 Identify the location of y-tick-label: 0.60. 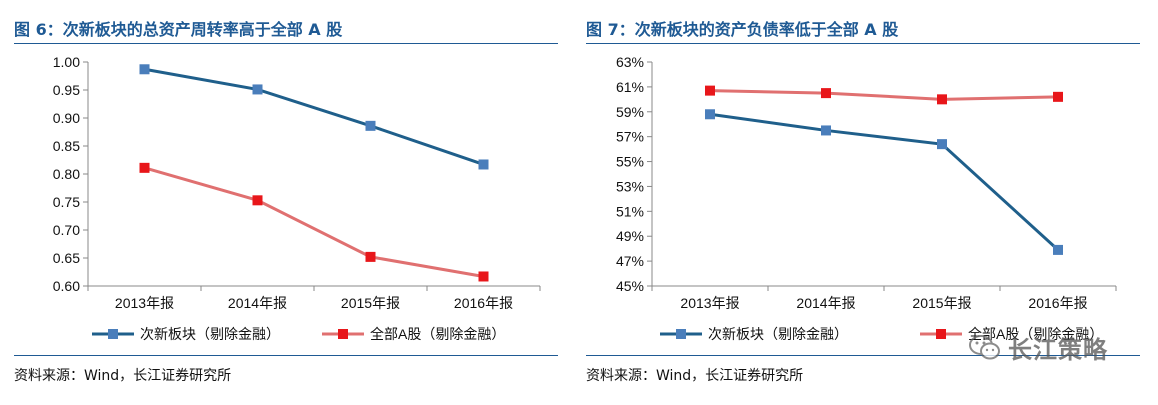
(66, 286).